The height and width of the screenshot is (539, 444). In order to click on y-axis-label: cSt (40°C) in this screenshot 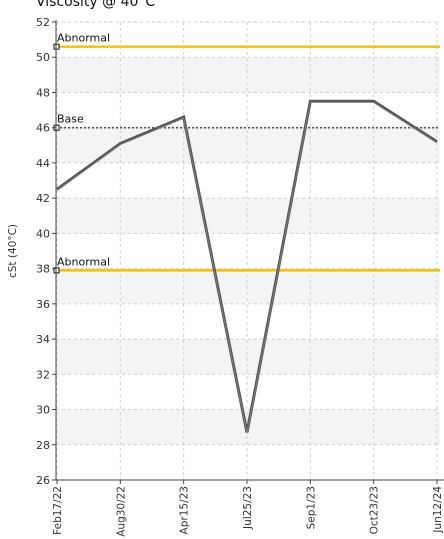, I will do `click(13, 251)`.